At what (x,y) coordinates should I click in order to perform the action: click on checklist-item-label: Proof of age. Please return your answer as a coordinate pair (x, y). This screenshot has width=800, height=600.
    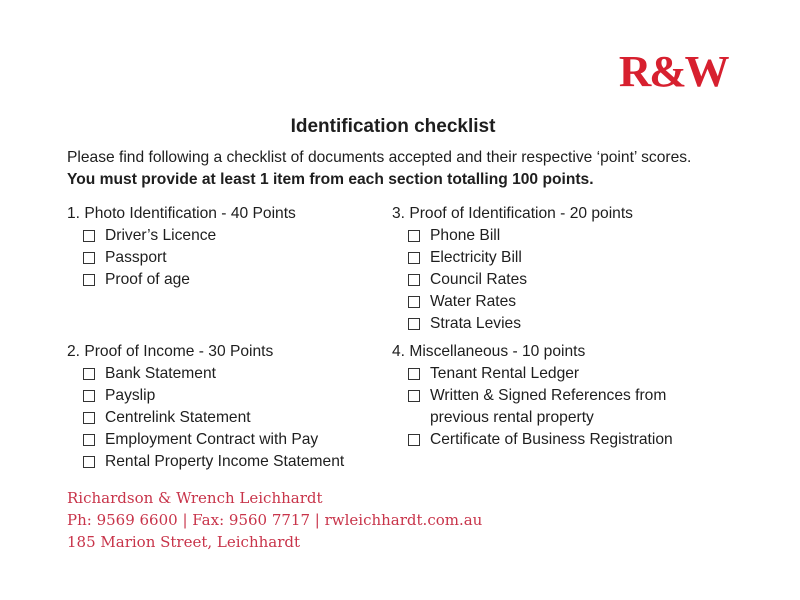
    Looking at the image, I should click on (147, 279).